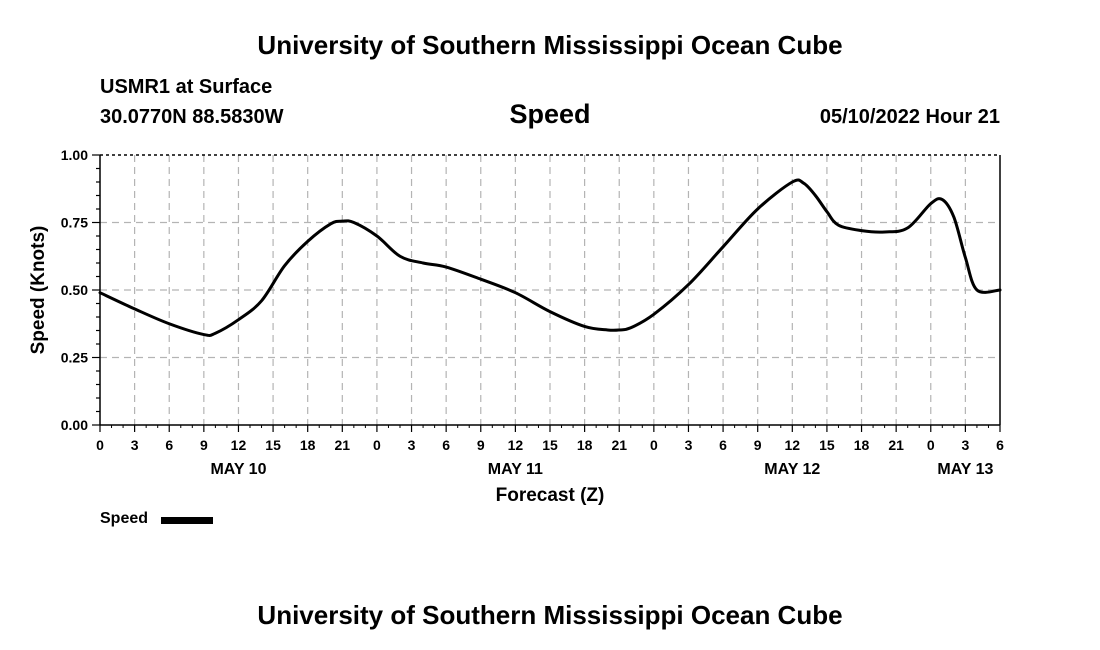  I want to click on legend-label: Speed, so click(124, 518).